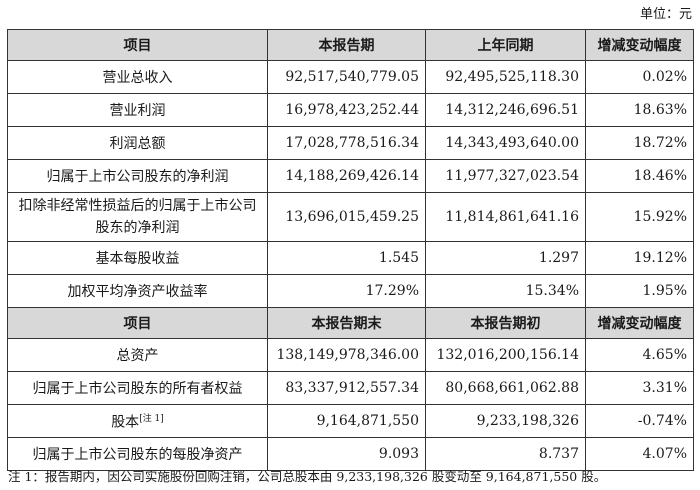 Image resolution: width=700 pixels, height=490 pixels. Describe the element at coordinates (346, 388) in the screenshot. I see `period-end-value: 83,337,912,557.34` at that location.